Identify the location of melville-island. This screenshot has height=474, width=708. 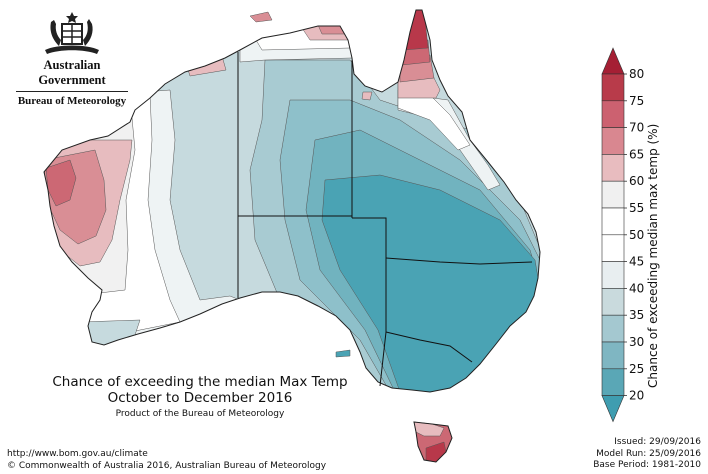
(261, 17).